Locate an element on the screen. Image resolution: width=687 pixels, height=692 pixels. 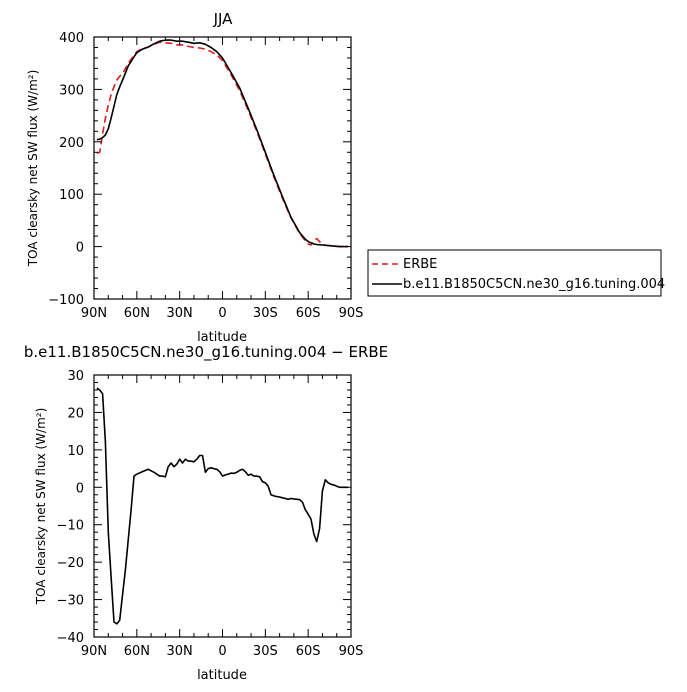
bottom-y-tick-label: −30 is located at coordinates (70, 601).